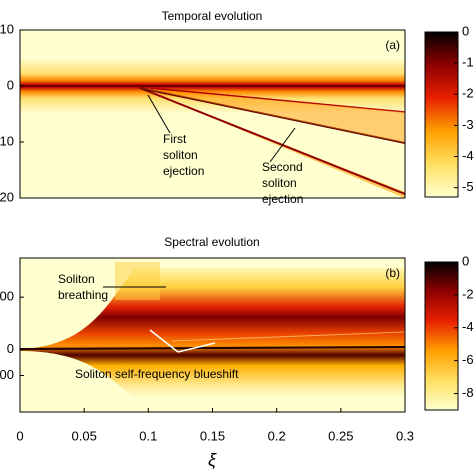 This screenshot has height=474, width=474. What do you see at coordinates (392, 273) in the screenshot?
I see `panel-label: (b)` at bounding box center [392, 273].